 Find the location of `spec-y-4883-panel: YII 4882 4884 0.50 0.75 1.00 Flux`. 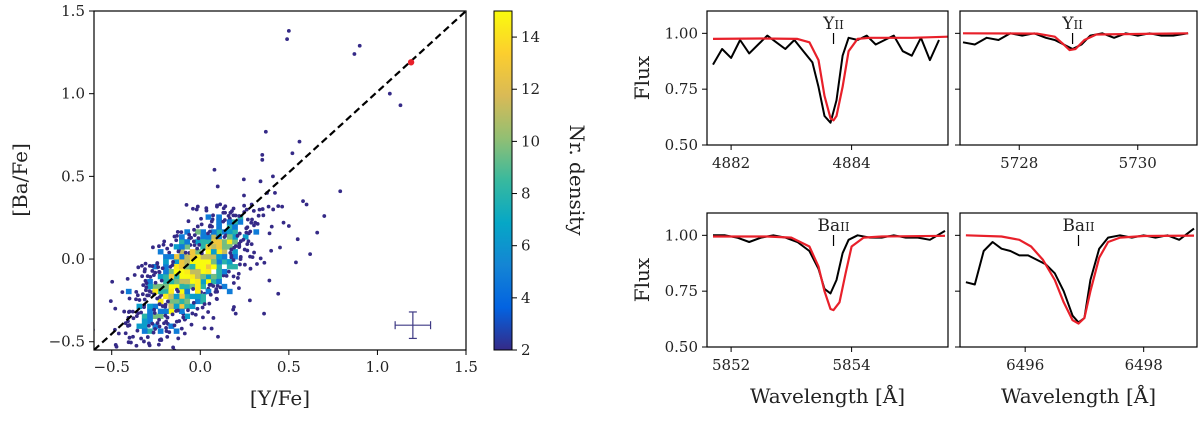

spec-y-4883-panel: YII 4882 4884 0.50 0.75 1.00 Flux is located at coordinates (789, 91).